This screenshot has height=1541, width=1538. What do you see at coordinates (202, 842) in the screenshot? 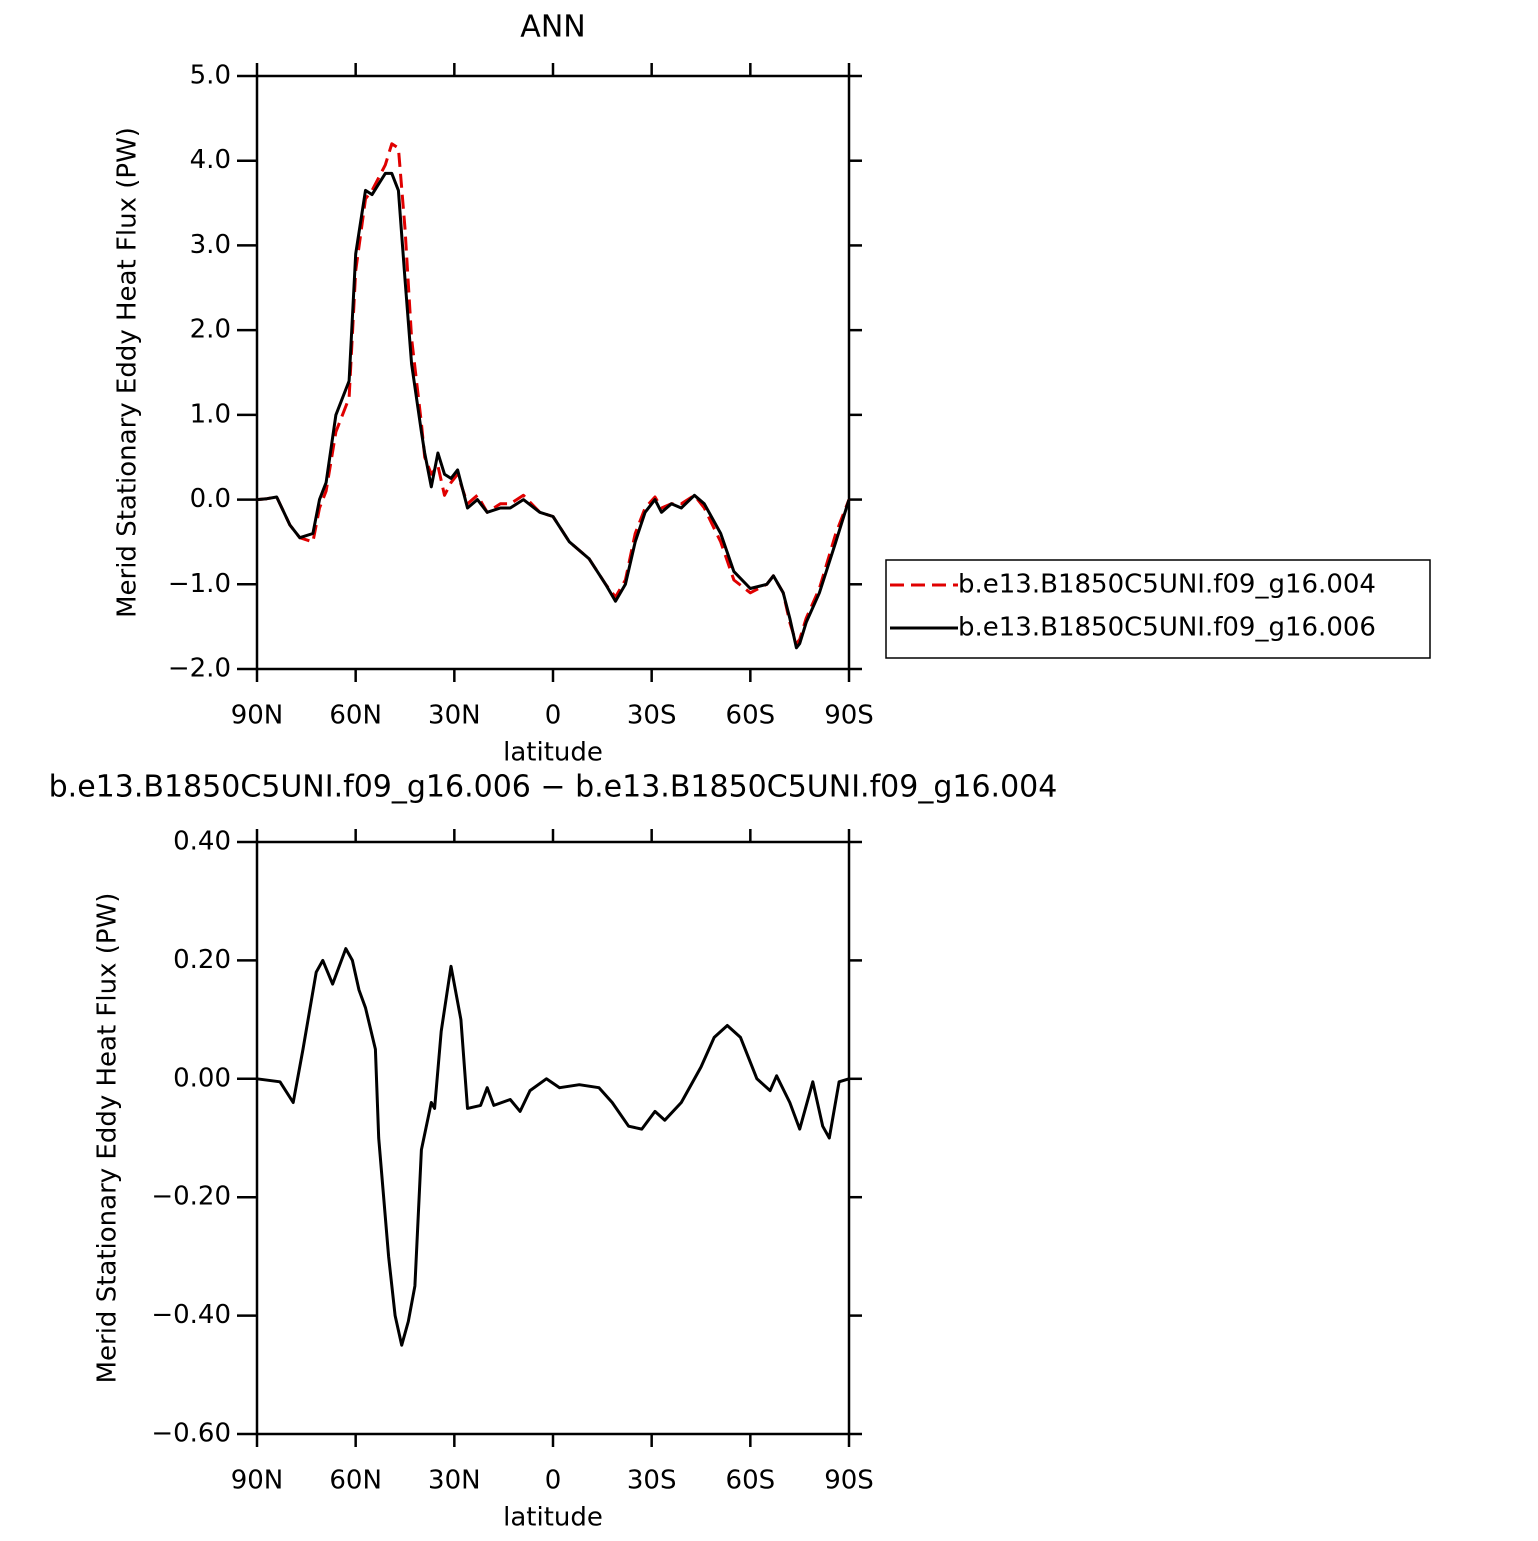
I see `y-tick-label: 0.40` at bounding box center [202, 842].